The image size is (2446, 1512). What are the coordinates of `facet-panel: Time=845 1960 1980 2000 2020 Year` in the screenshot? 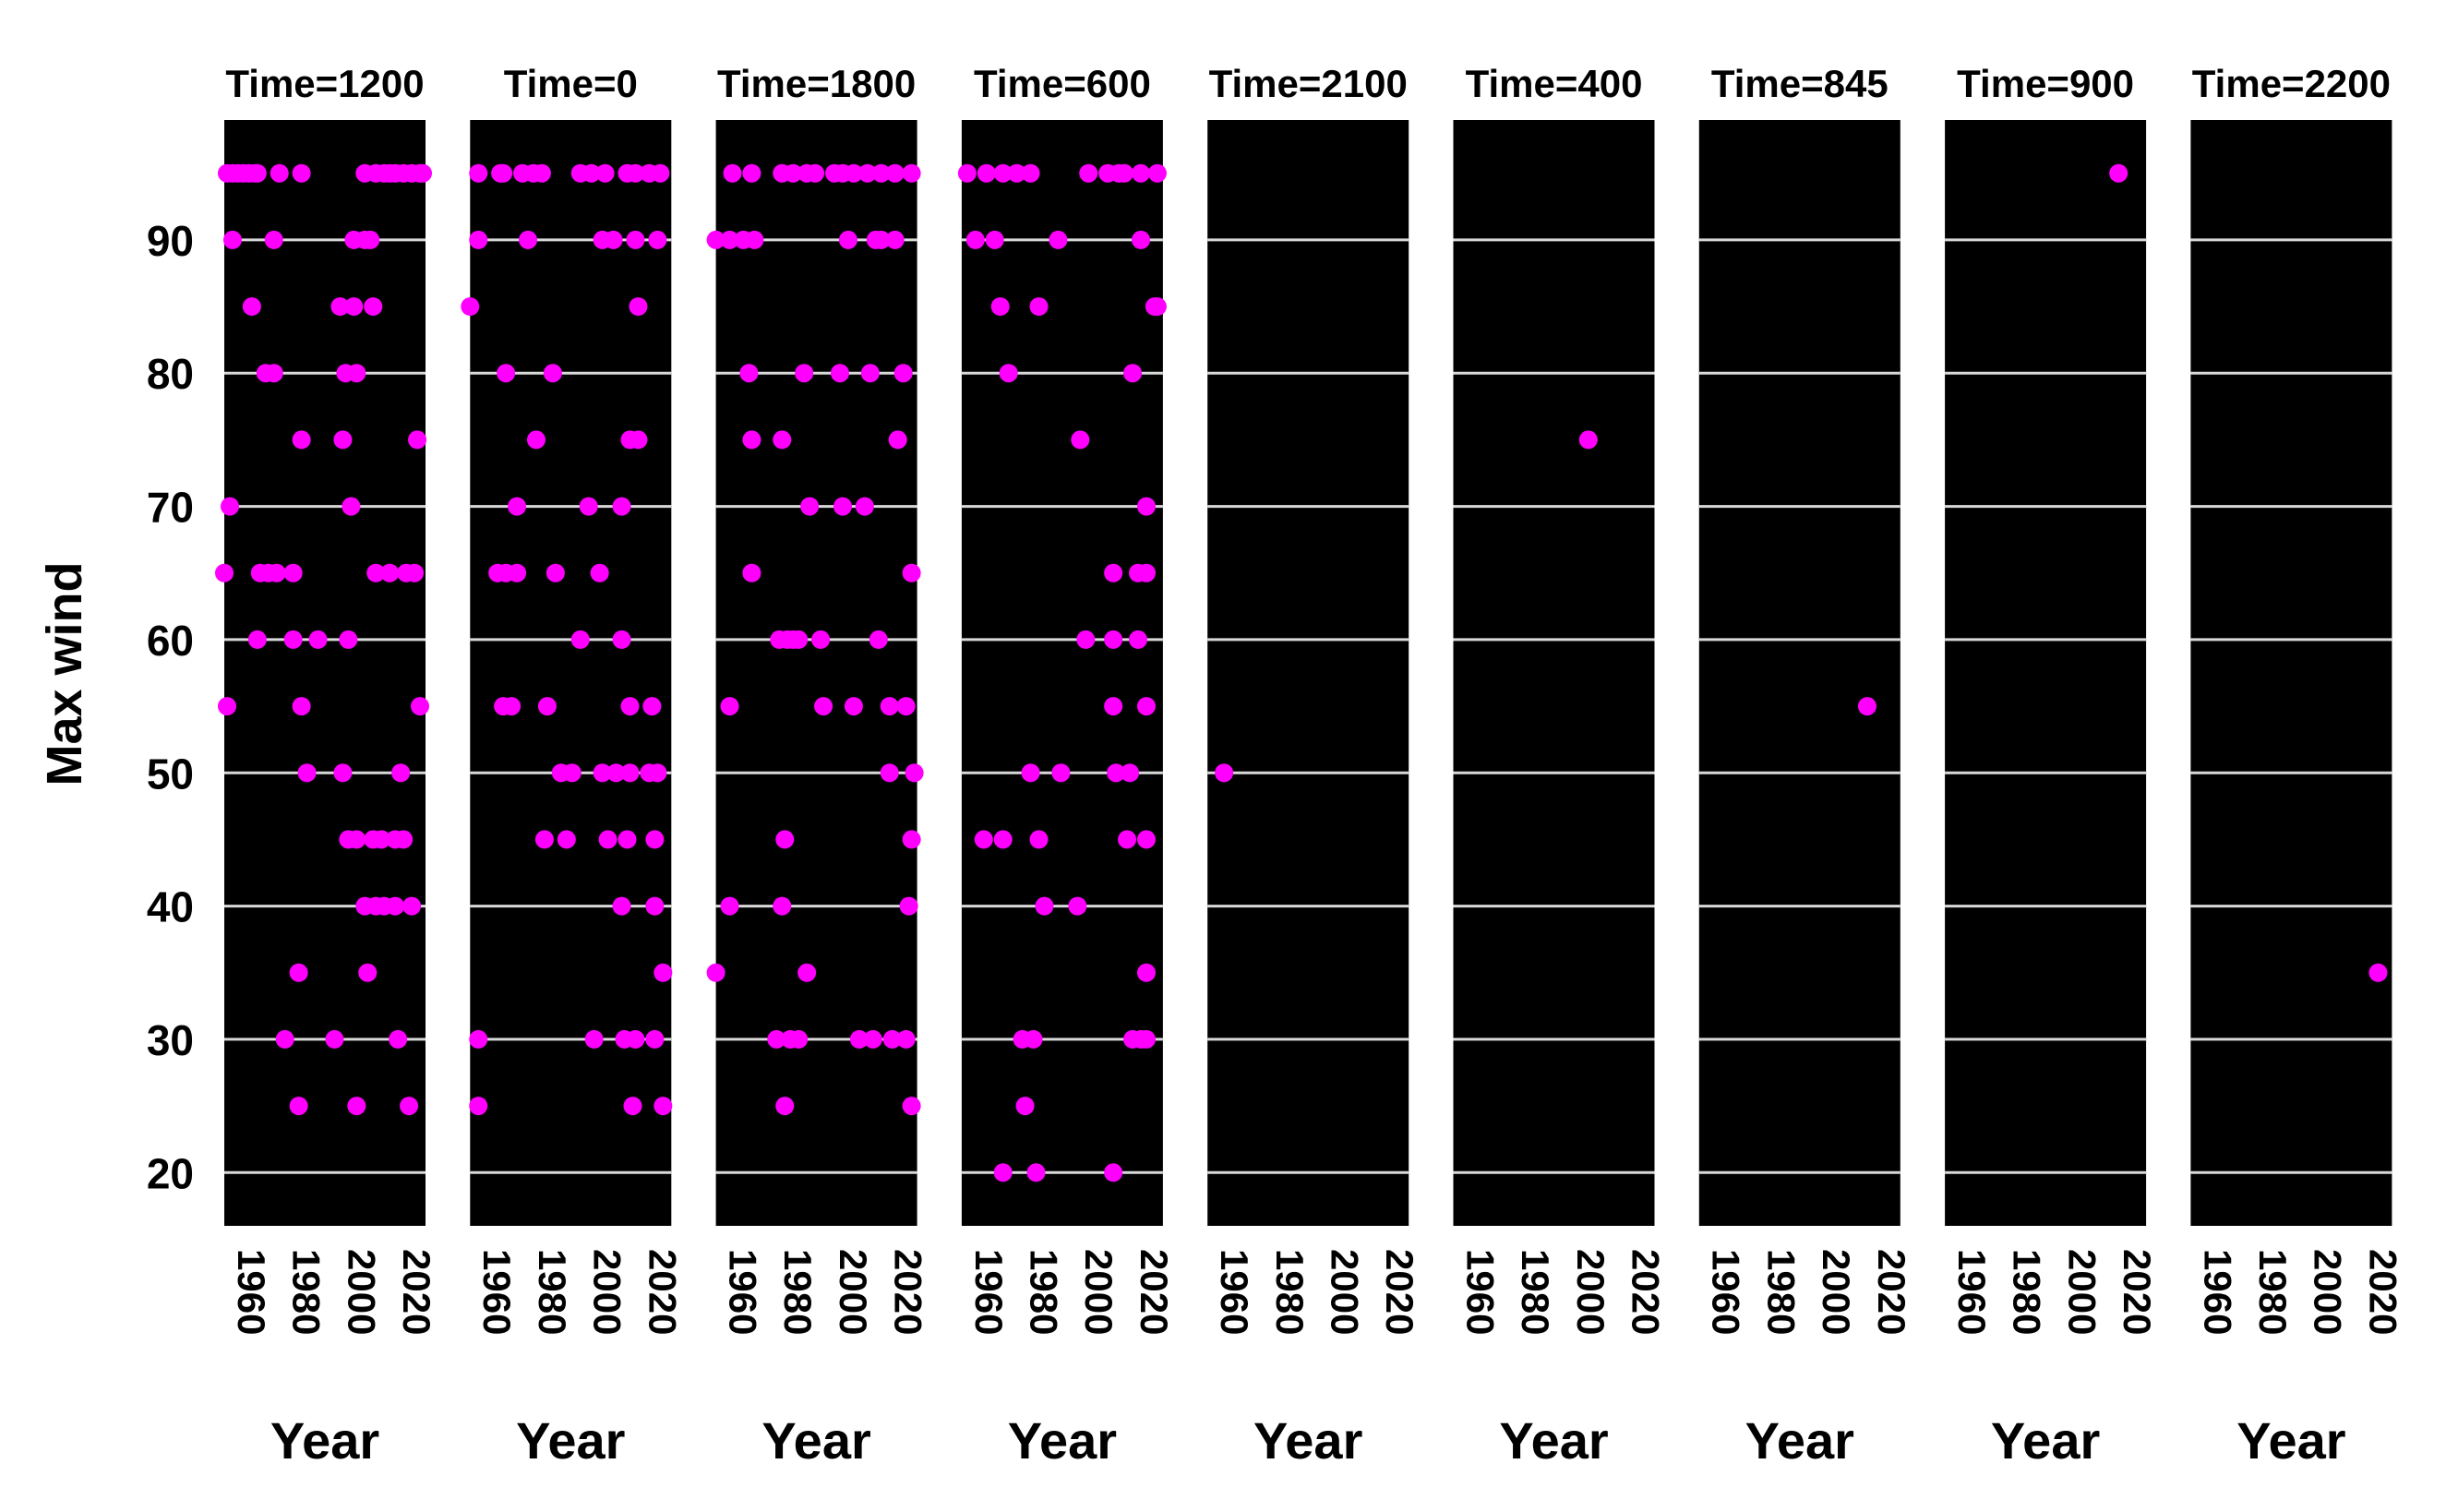 It's located at (1805, 766).